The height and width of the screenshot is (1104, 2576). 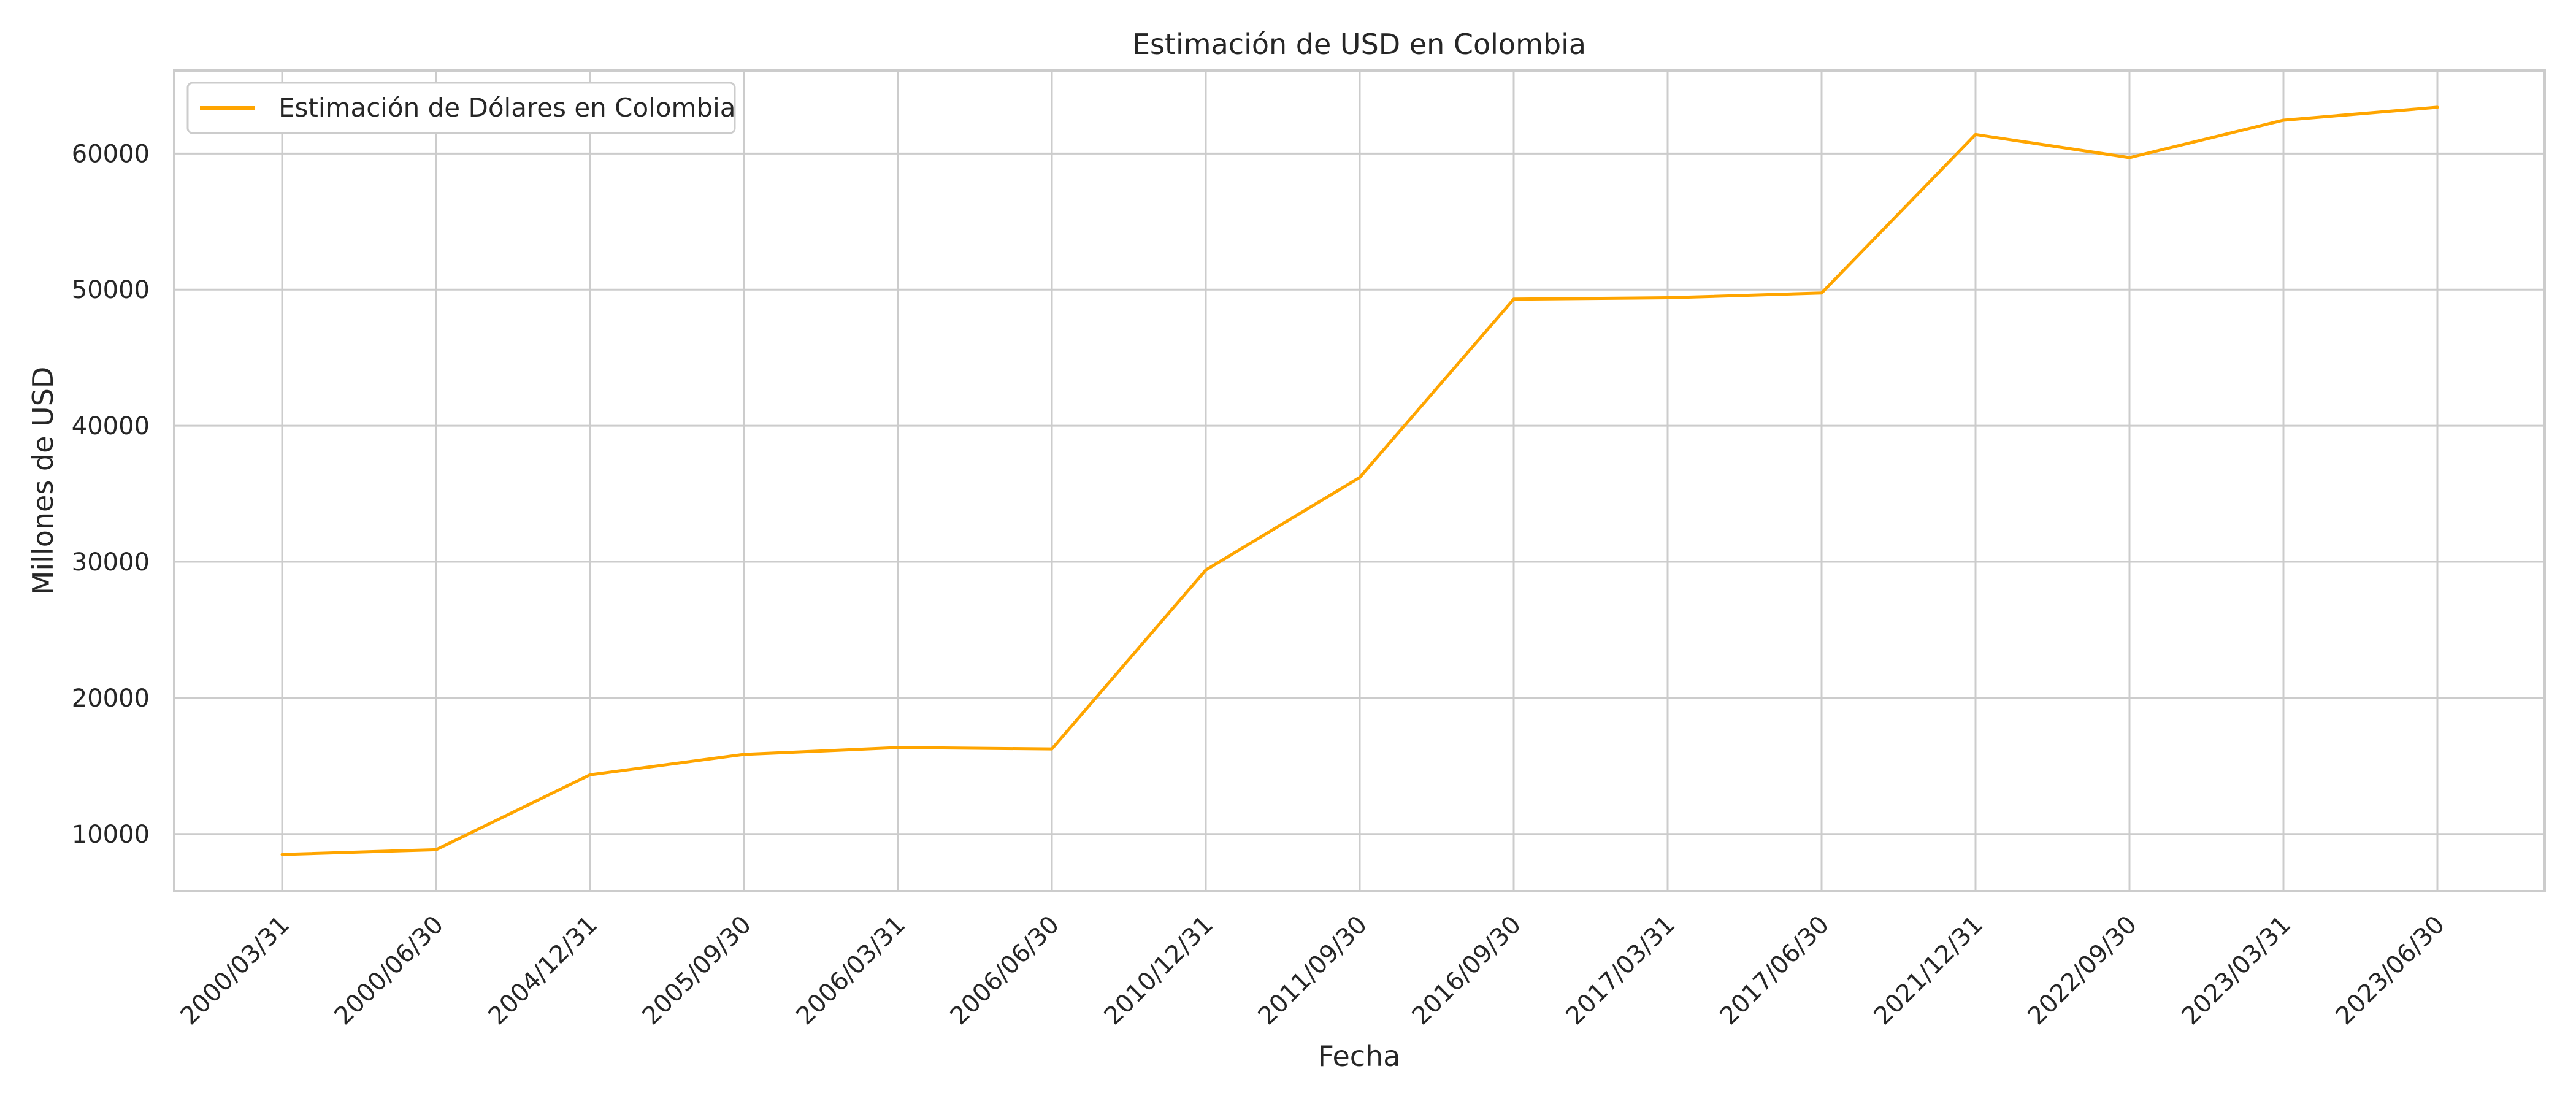 What do you see at coordinates (111, 426) in the screenshot?
I see `y-tick-label: 40000` at bounding box center [111, 426].